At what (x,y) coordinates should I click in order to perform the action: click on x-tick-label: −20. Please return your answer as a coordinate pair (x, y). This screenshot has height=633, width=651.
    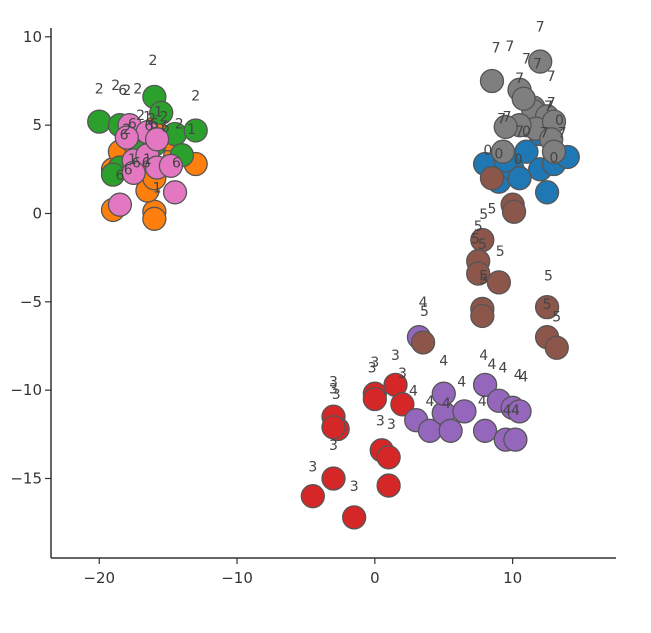
    Looking at the image, I should click on (99, 578).